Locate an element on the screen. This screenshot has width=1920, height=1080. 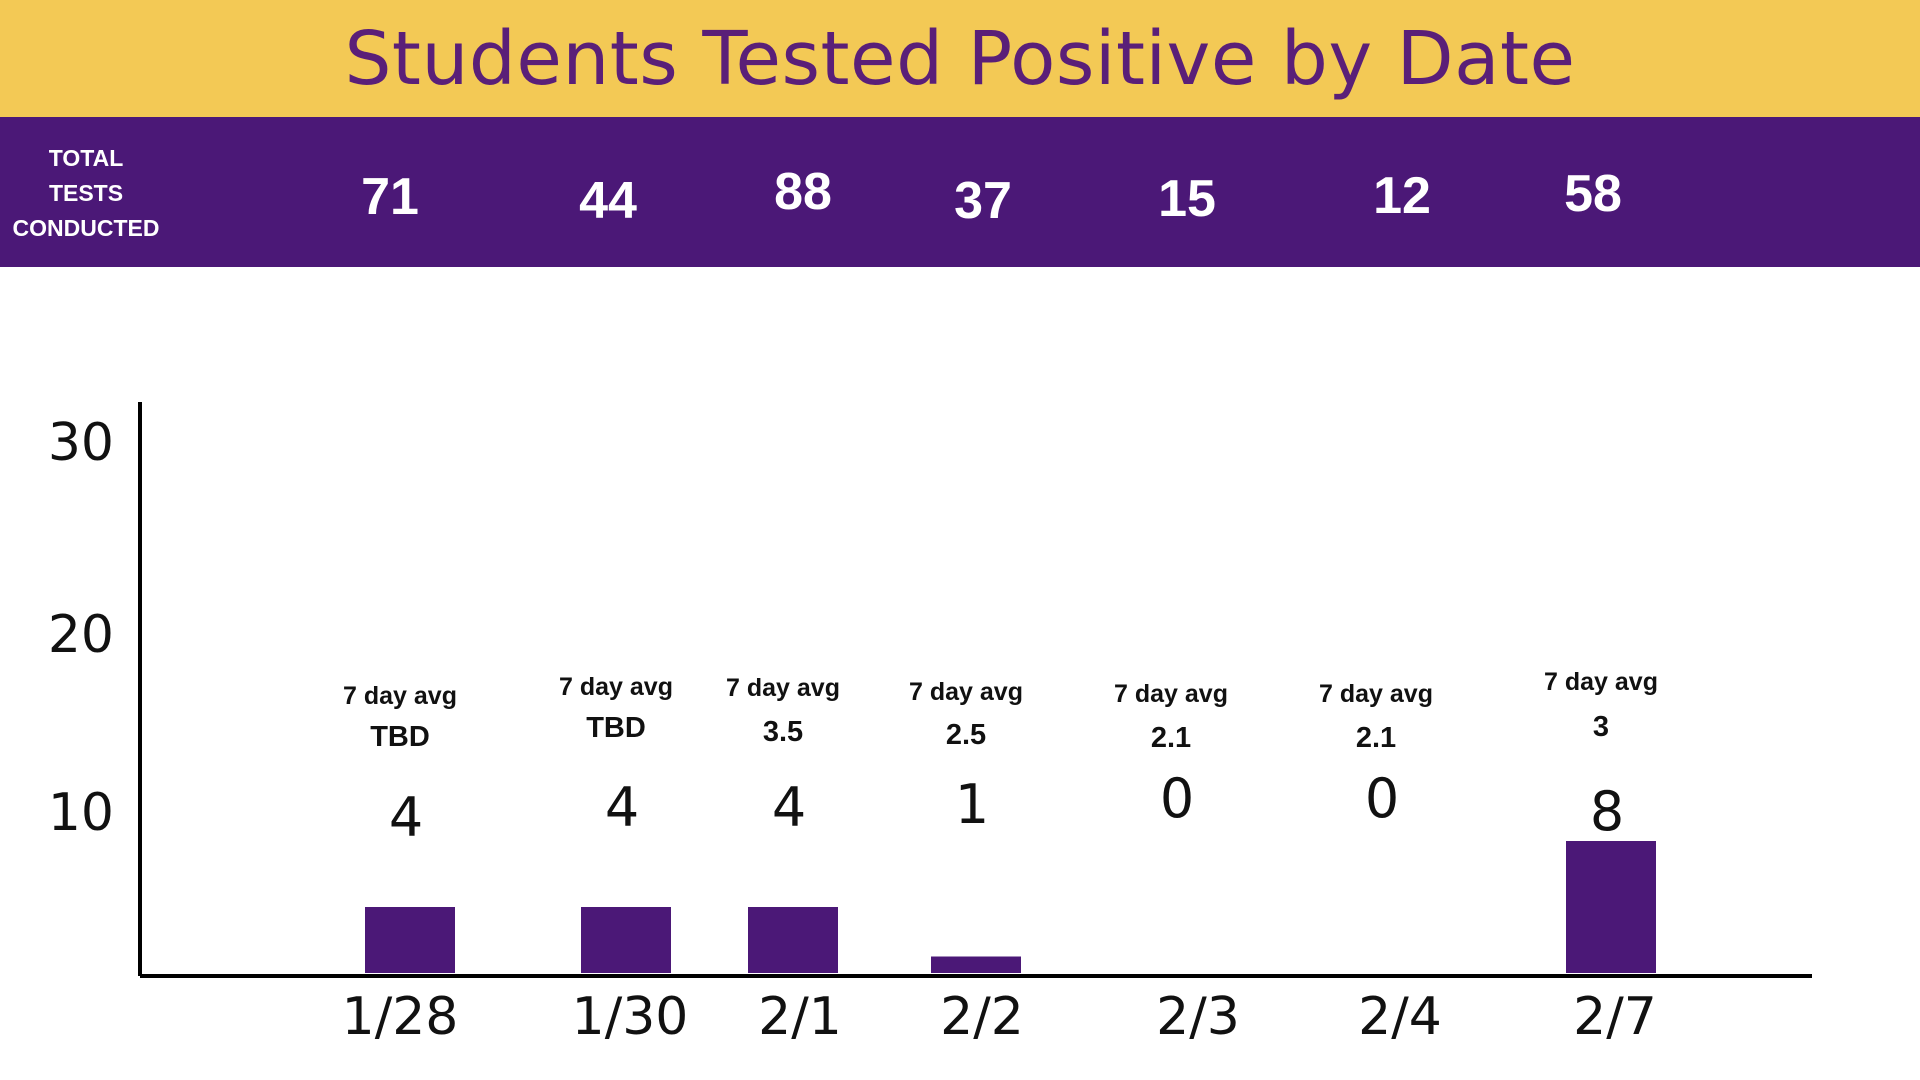
tests-label-line: TOTAL is located at coordinates (86, 158).